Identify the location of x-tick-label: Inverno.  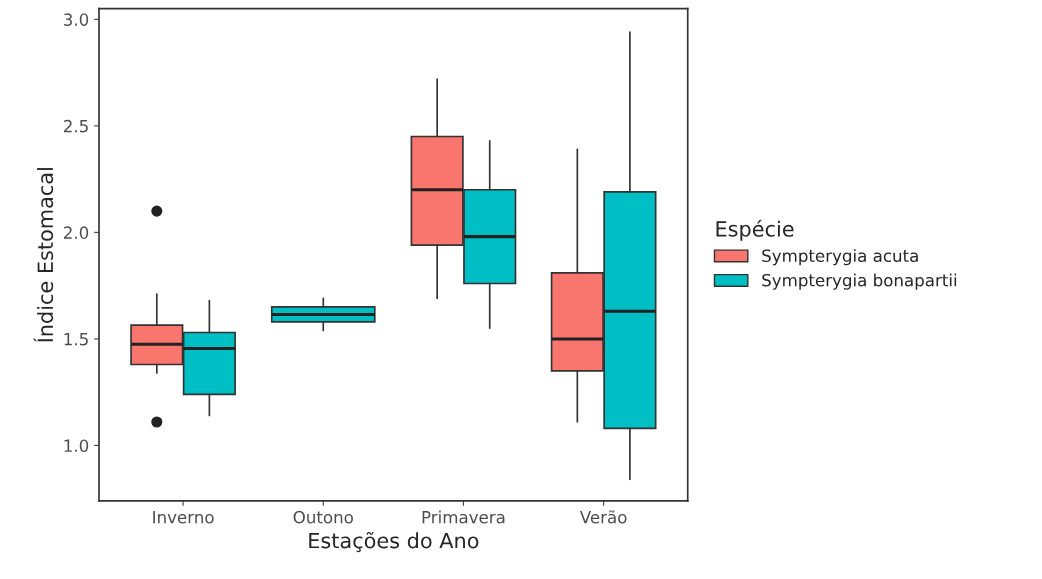
(183, 517).